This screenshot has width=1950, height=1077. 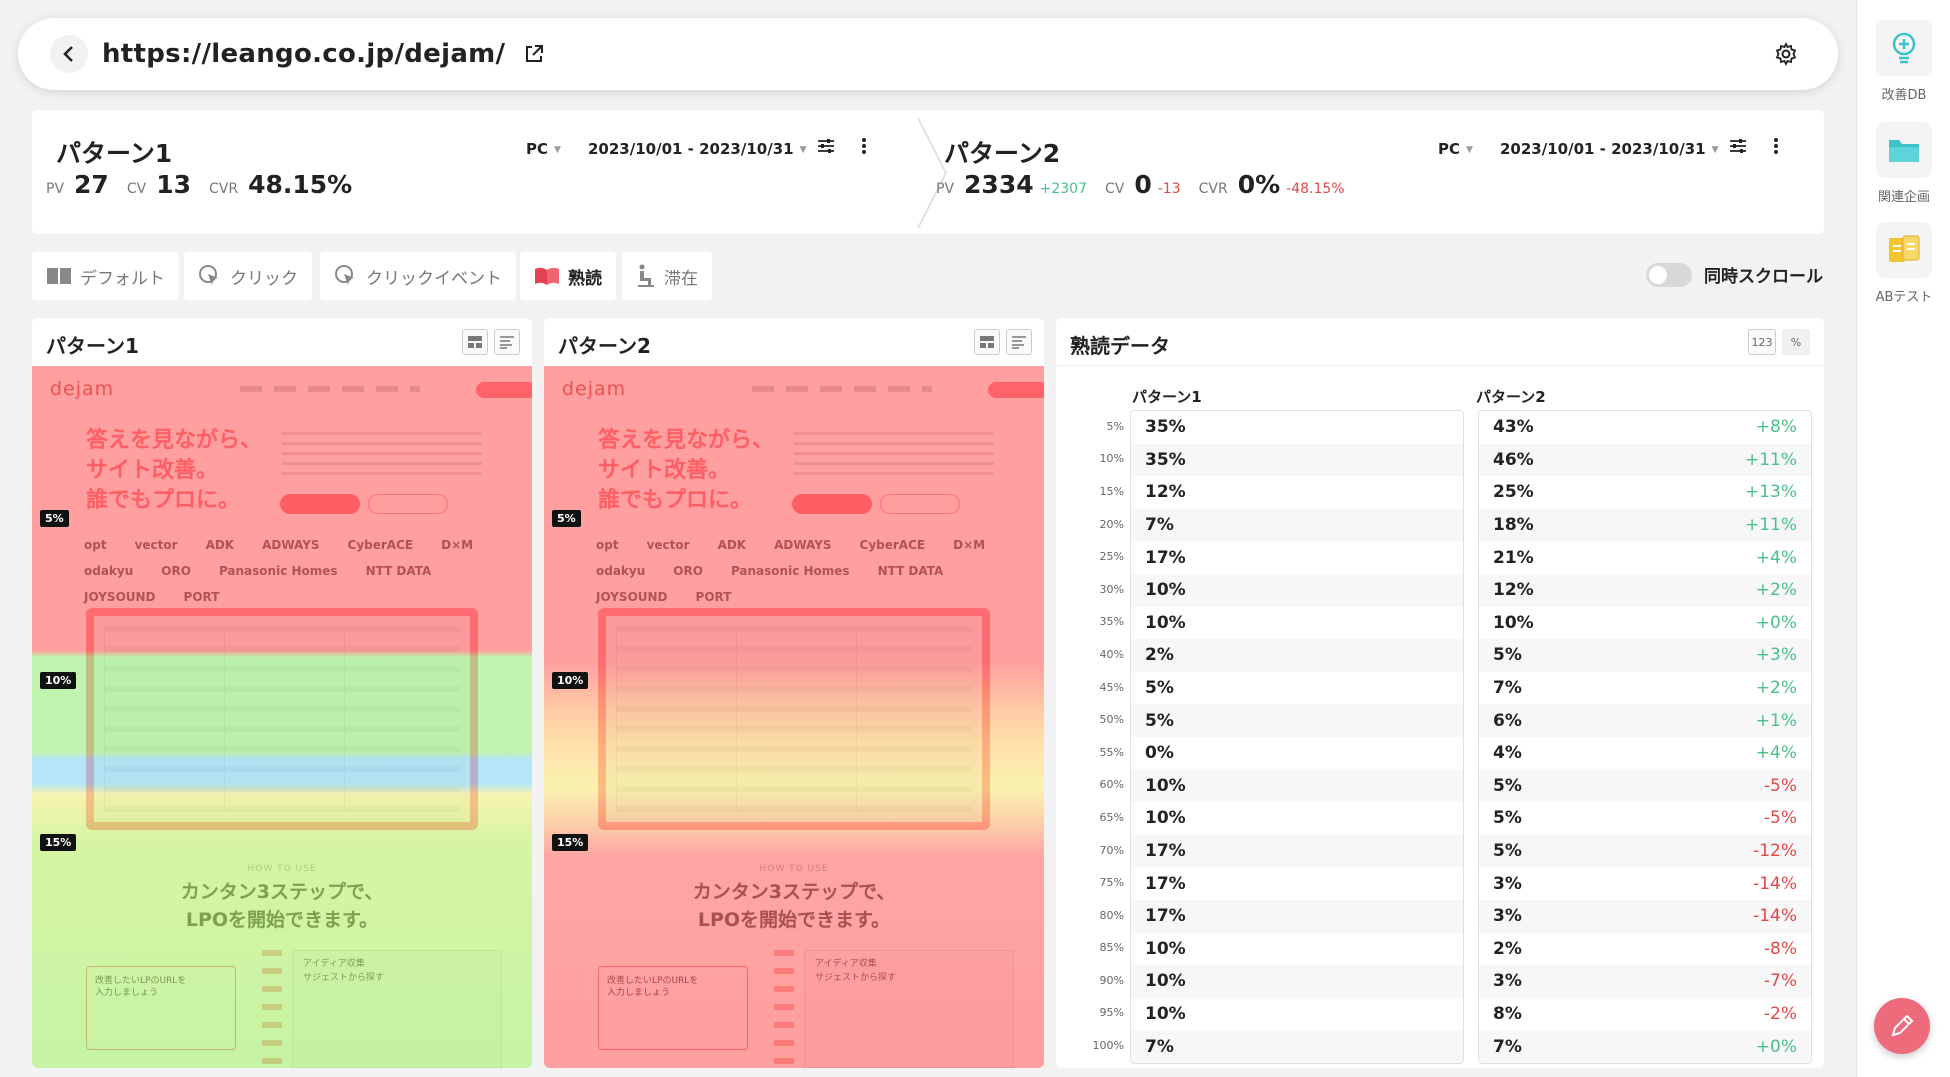 What do you see at coordinates (1669, 274) in the screenshot?
I see `toggle-switch` at bounding box center [1669, 274].